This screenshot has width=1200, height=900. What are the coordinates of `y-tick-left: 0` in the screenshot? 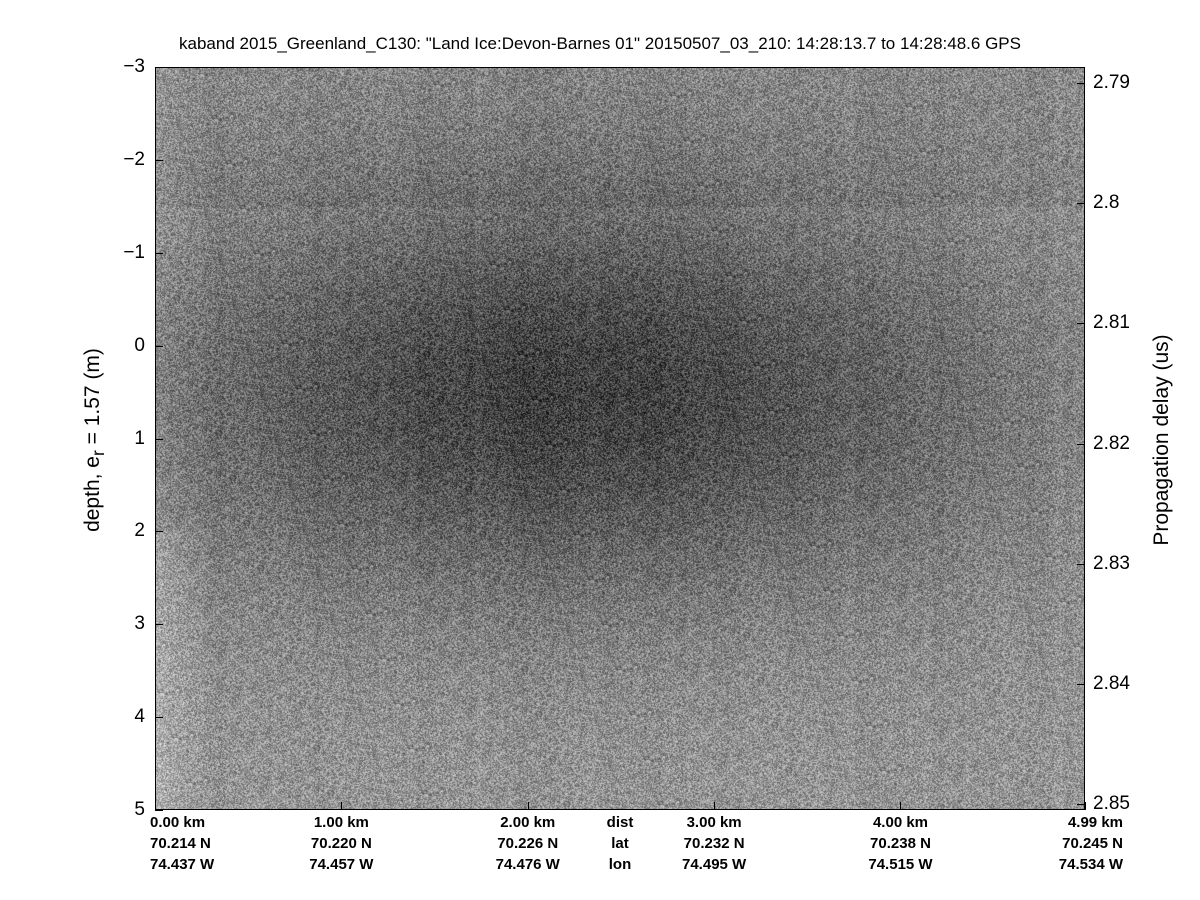 It's located at (139, 345).